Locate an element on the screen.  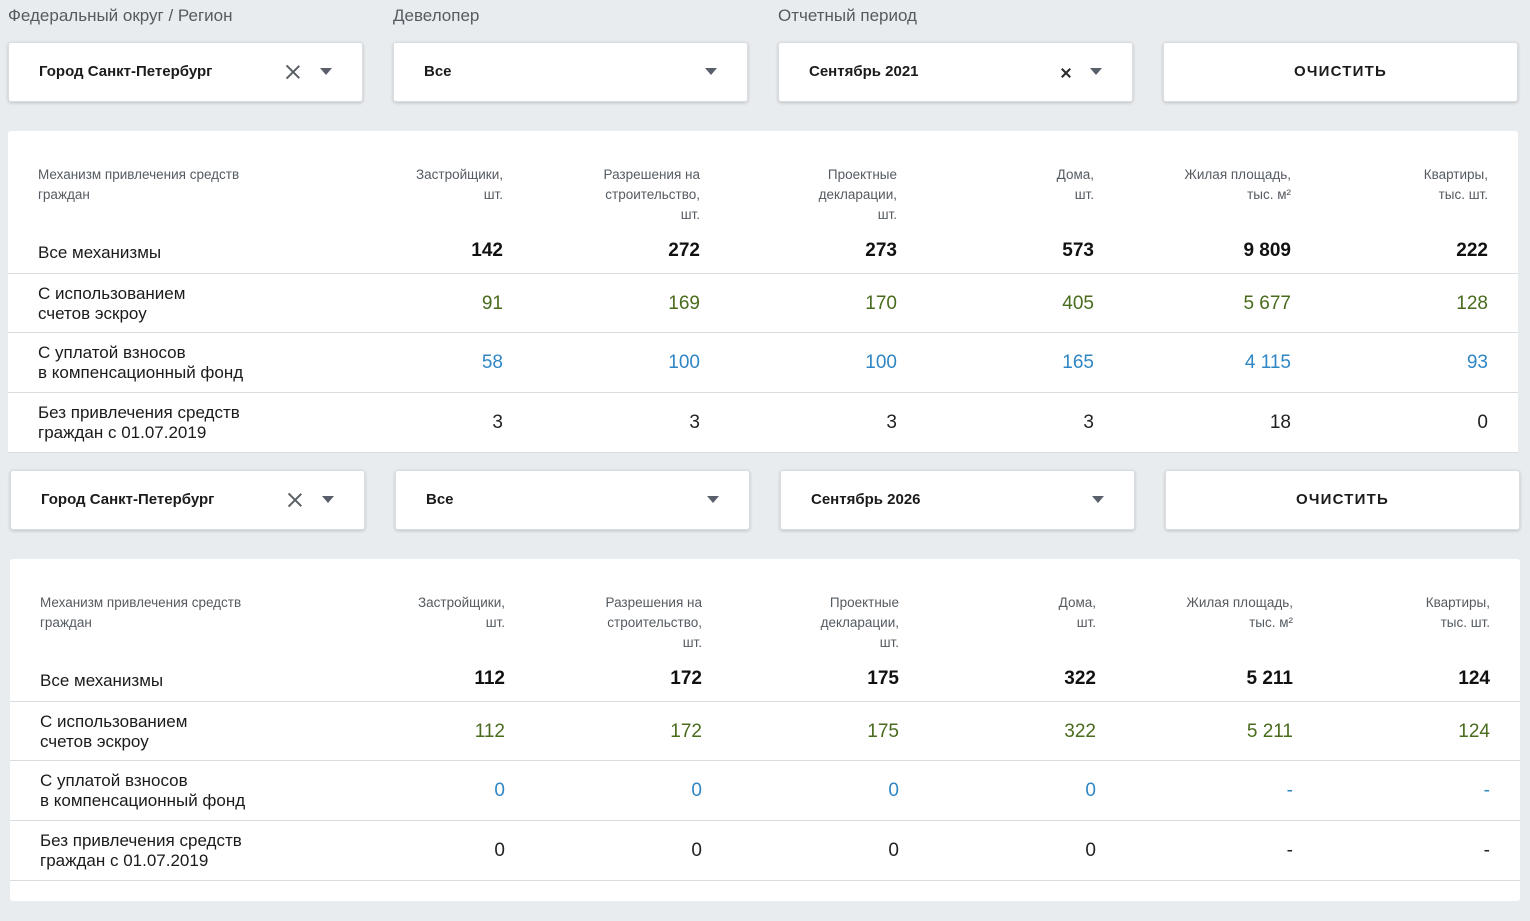
period-filter-label: Отчетный период is located at coordinates (847, 15).